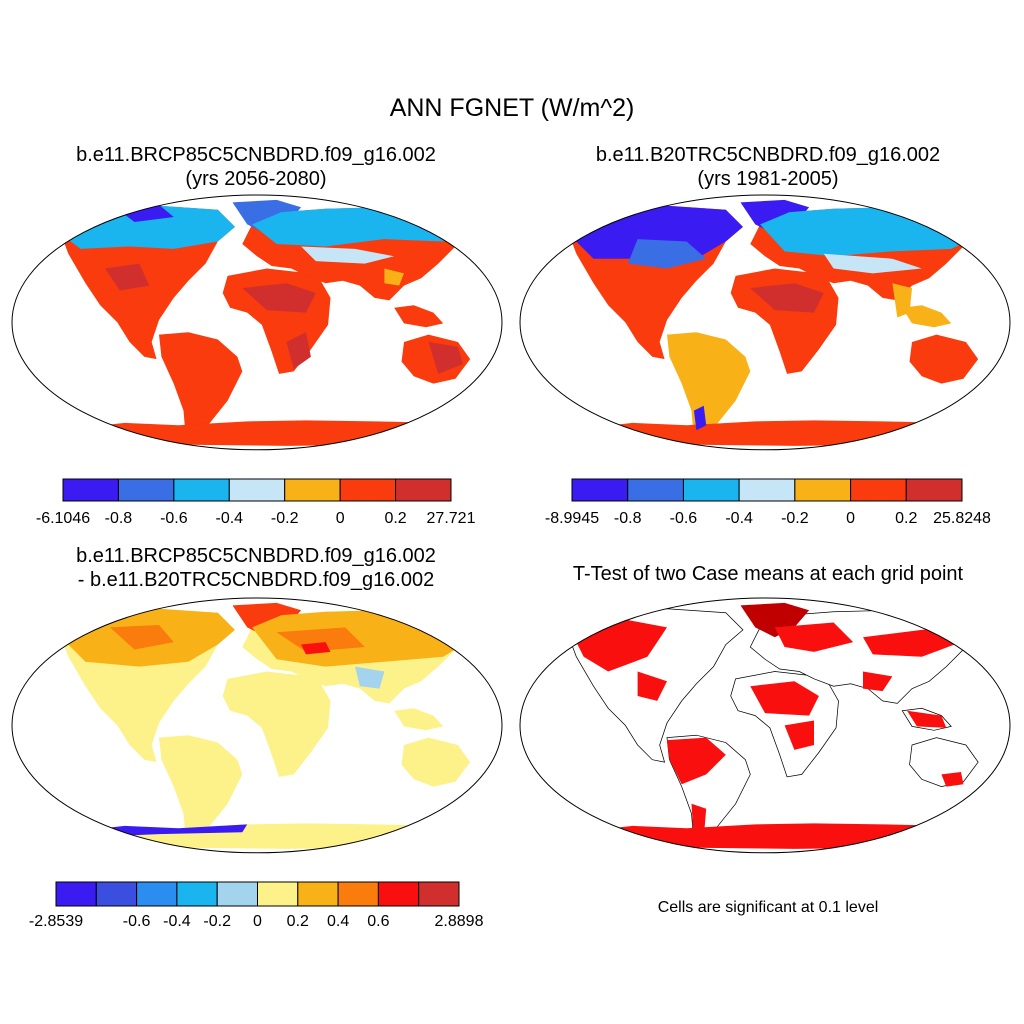  Describe the element at coordinates (298, 921) in the screenshot. I see `colorbar-3-label-6: 0.2` at that location.